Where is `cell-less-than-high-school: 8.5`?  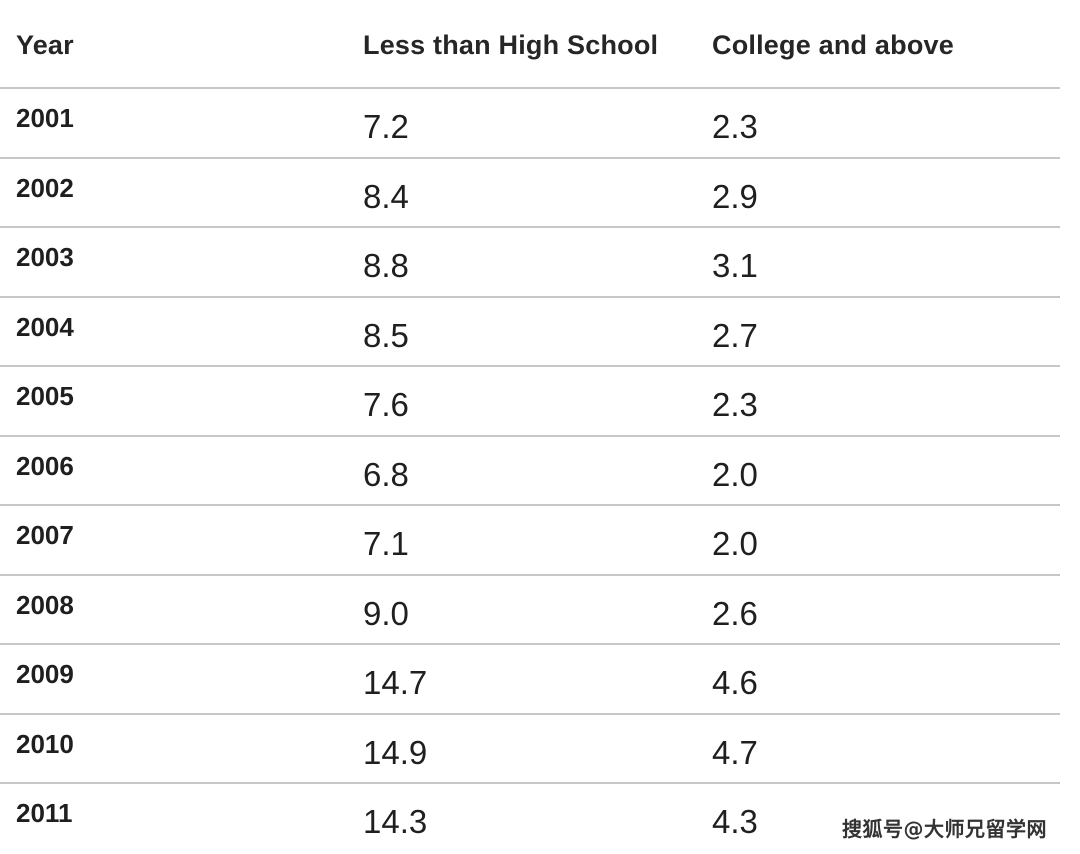
cell-less-than-high-school: 8.5 is located at coordinates (386, 335).